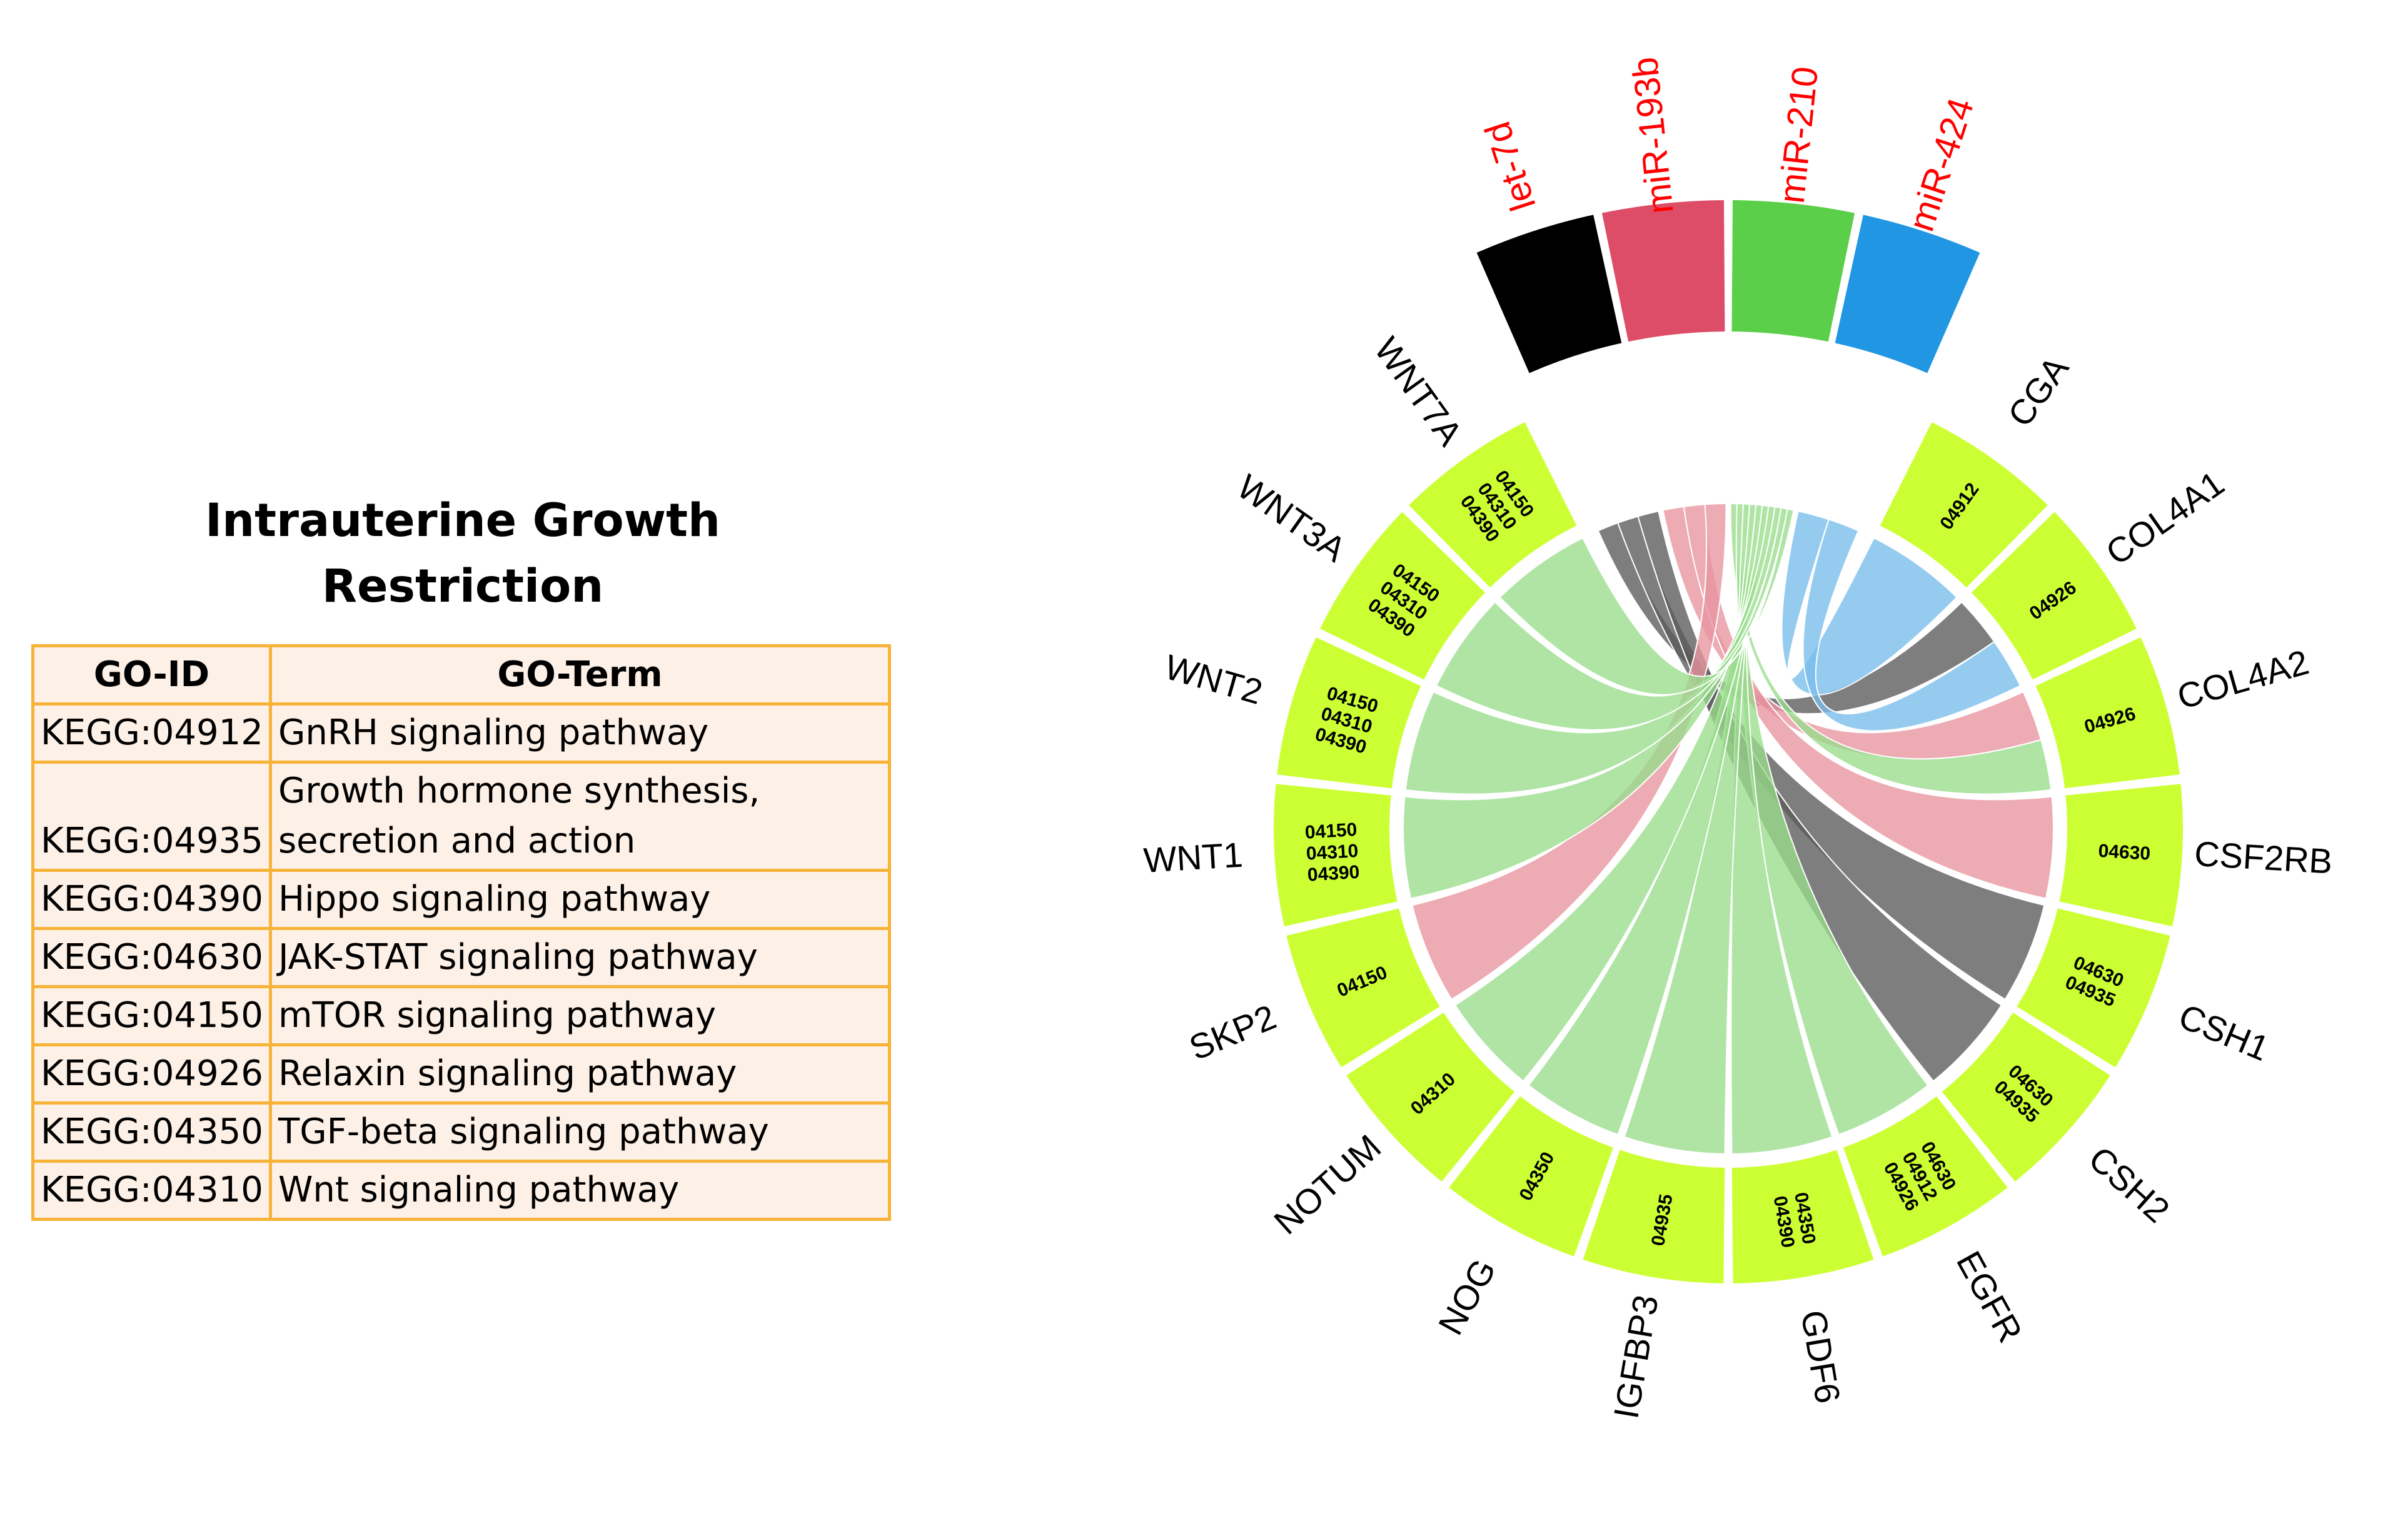 Image resolution: width=2408 pixels, height=1538 pixels. Describe the element at coordinates (1214, 679) in the screenshot. I see `gene-label: WNT2` at that location.